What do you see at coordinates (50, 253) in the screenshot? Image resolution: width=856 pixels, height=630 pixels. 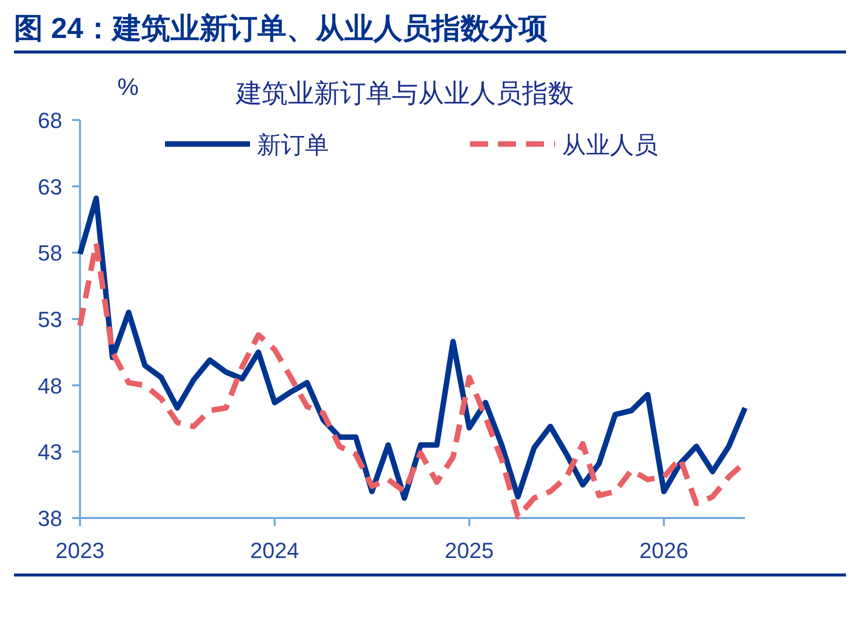 I see `y-tick-label: 58` at bounding box center [50, 253].